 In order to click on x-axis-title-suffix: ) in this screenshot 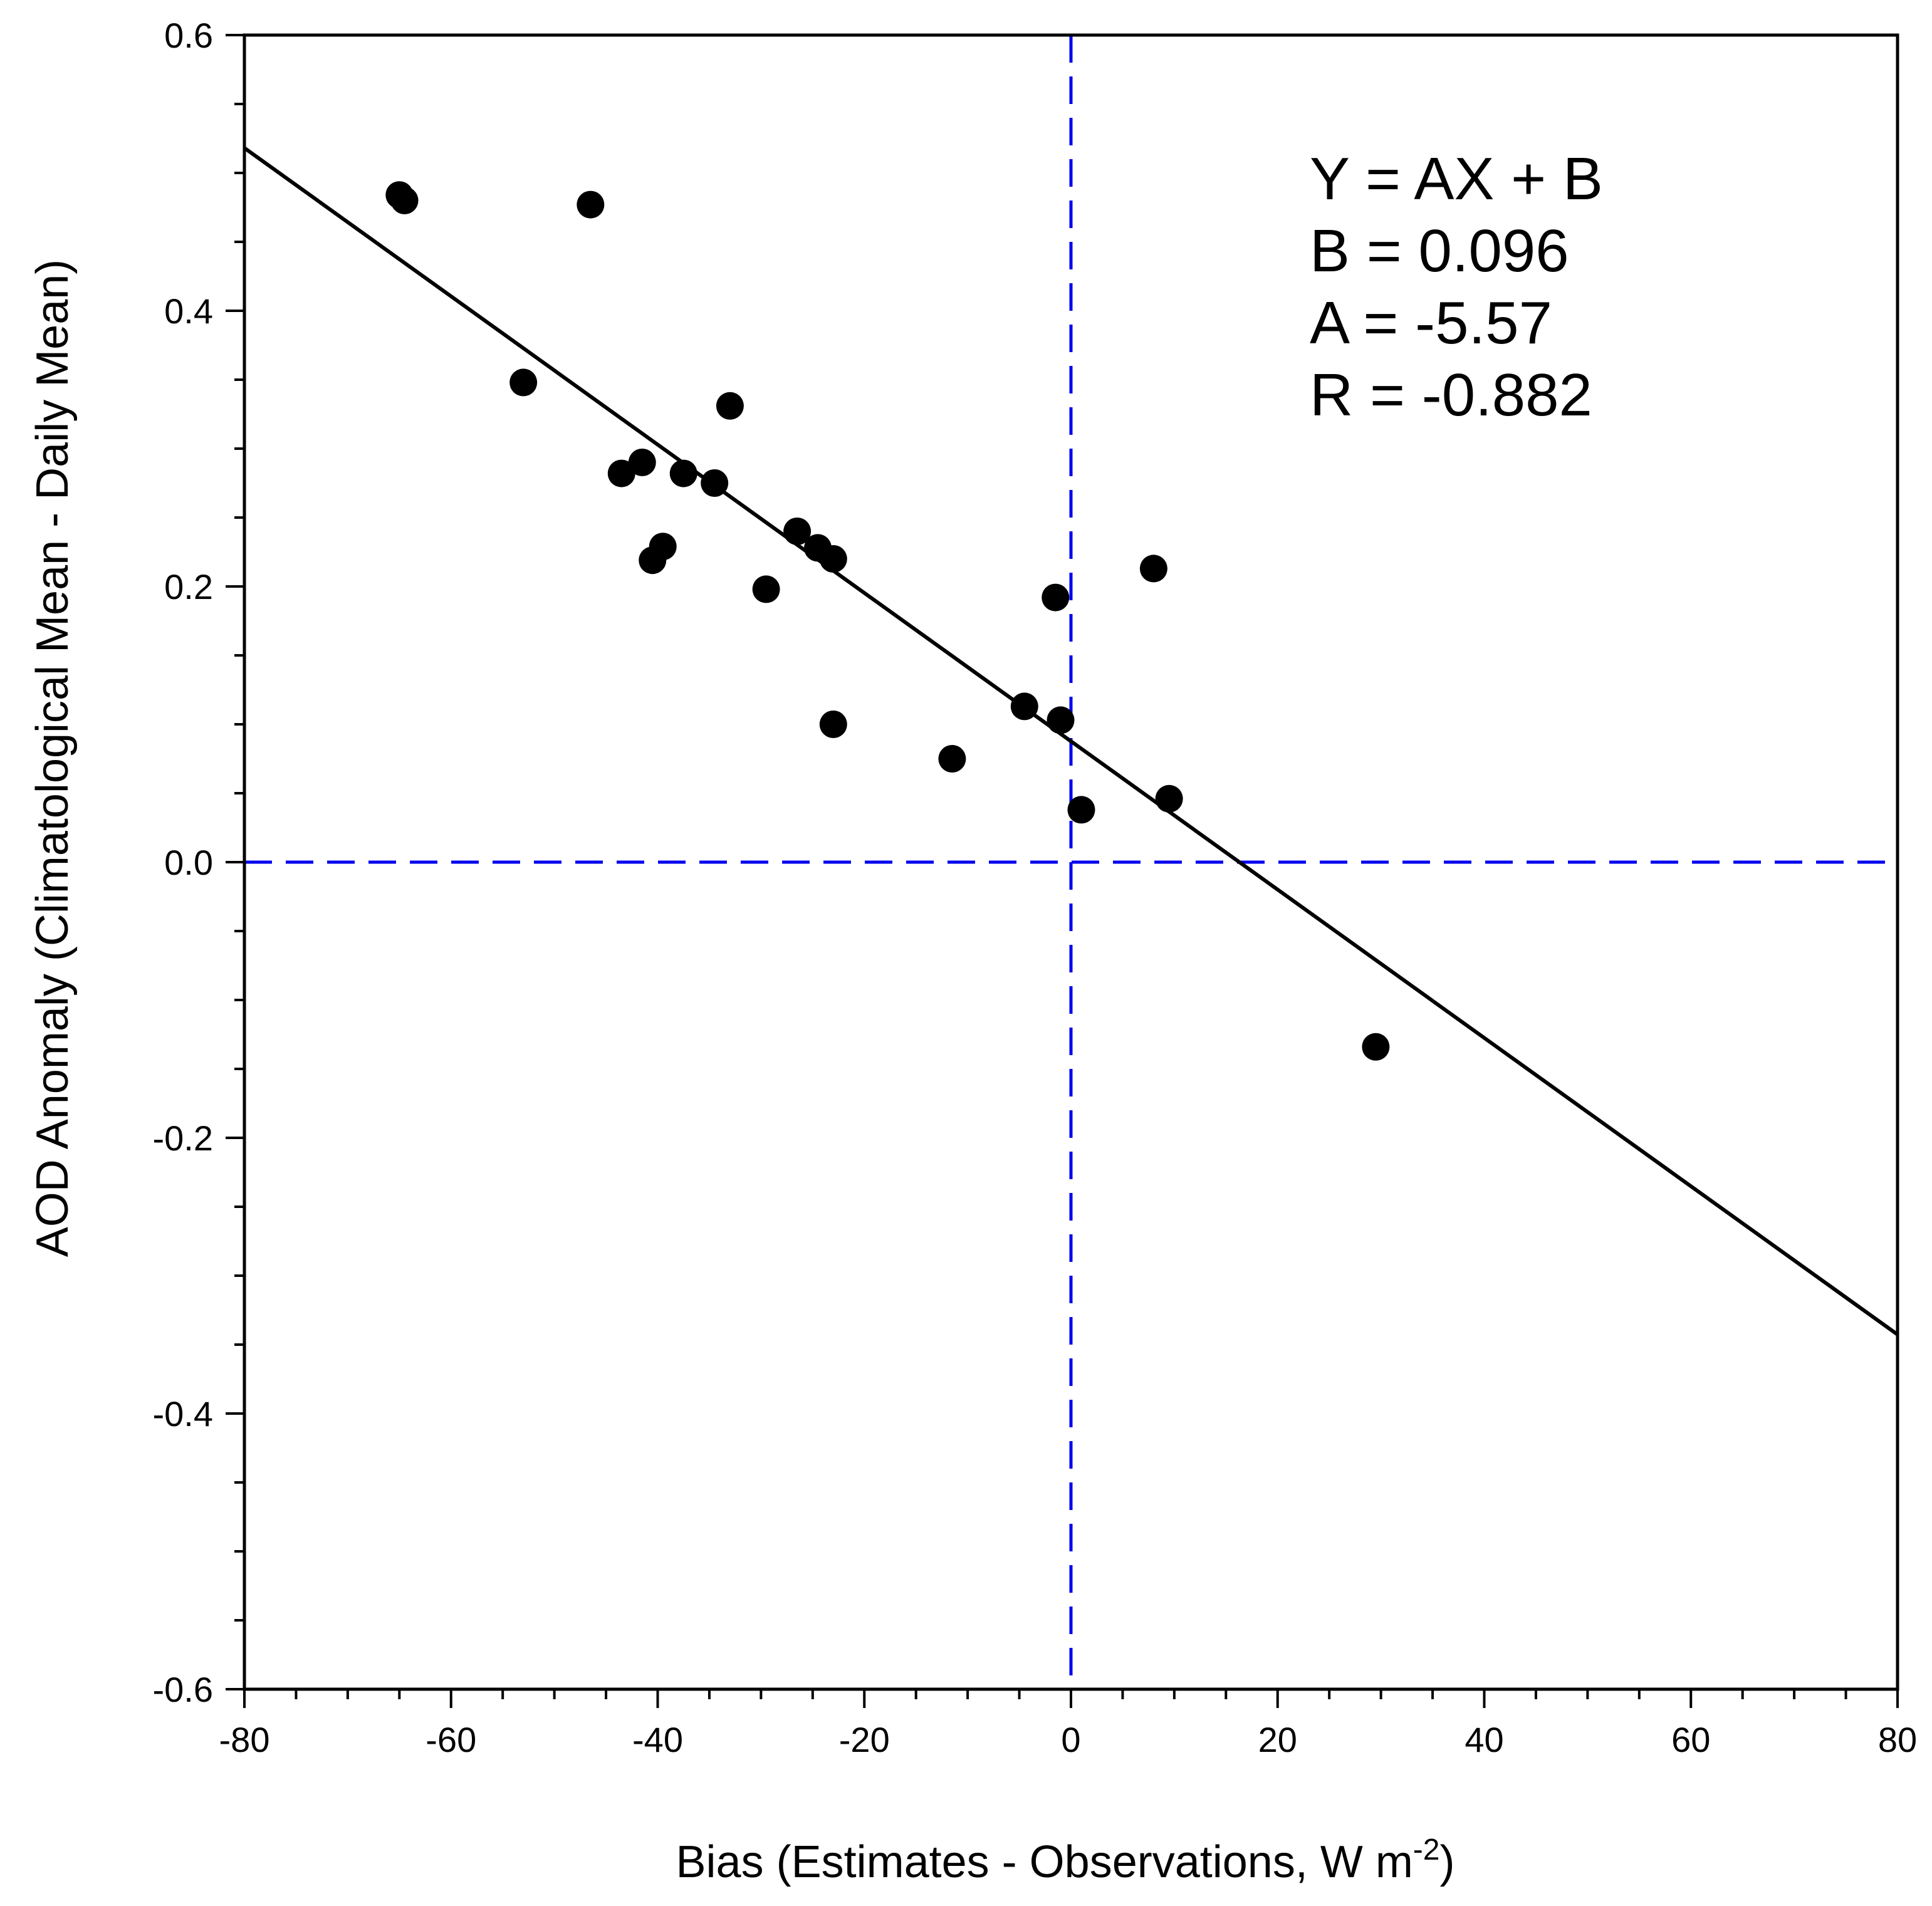, I will do `click(1446, 1862)`.